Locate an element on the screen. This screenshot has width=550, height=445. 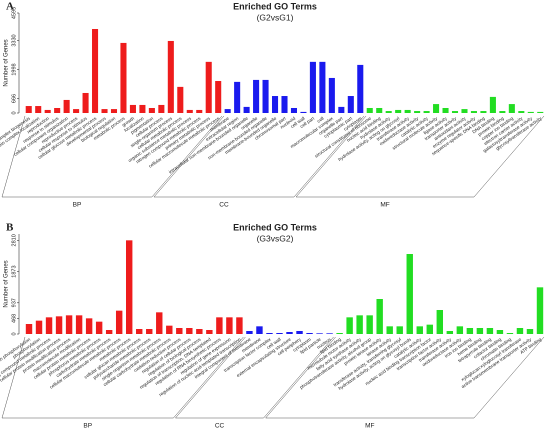
x-tick-label: cell is located at coordinates (320, 120).